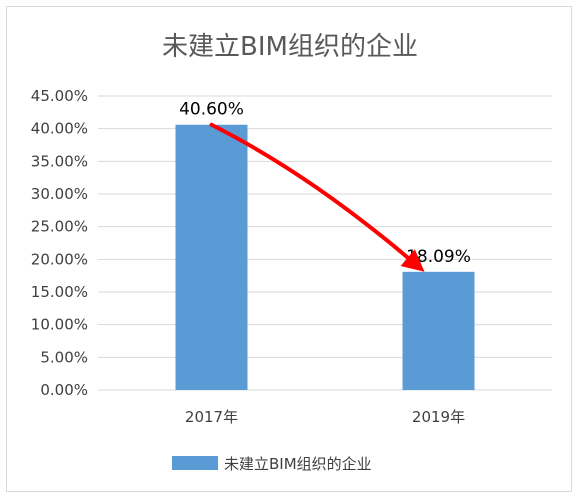 The image size is (580, 500). Describe the element at coordinates (64, 390) in the screenshot. I see `y-tick-label: 0.00%` at that location.